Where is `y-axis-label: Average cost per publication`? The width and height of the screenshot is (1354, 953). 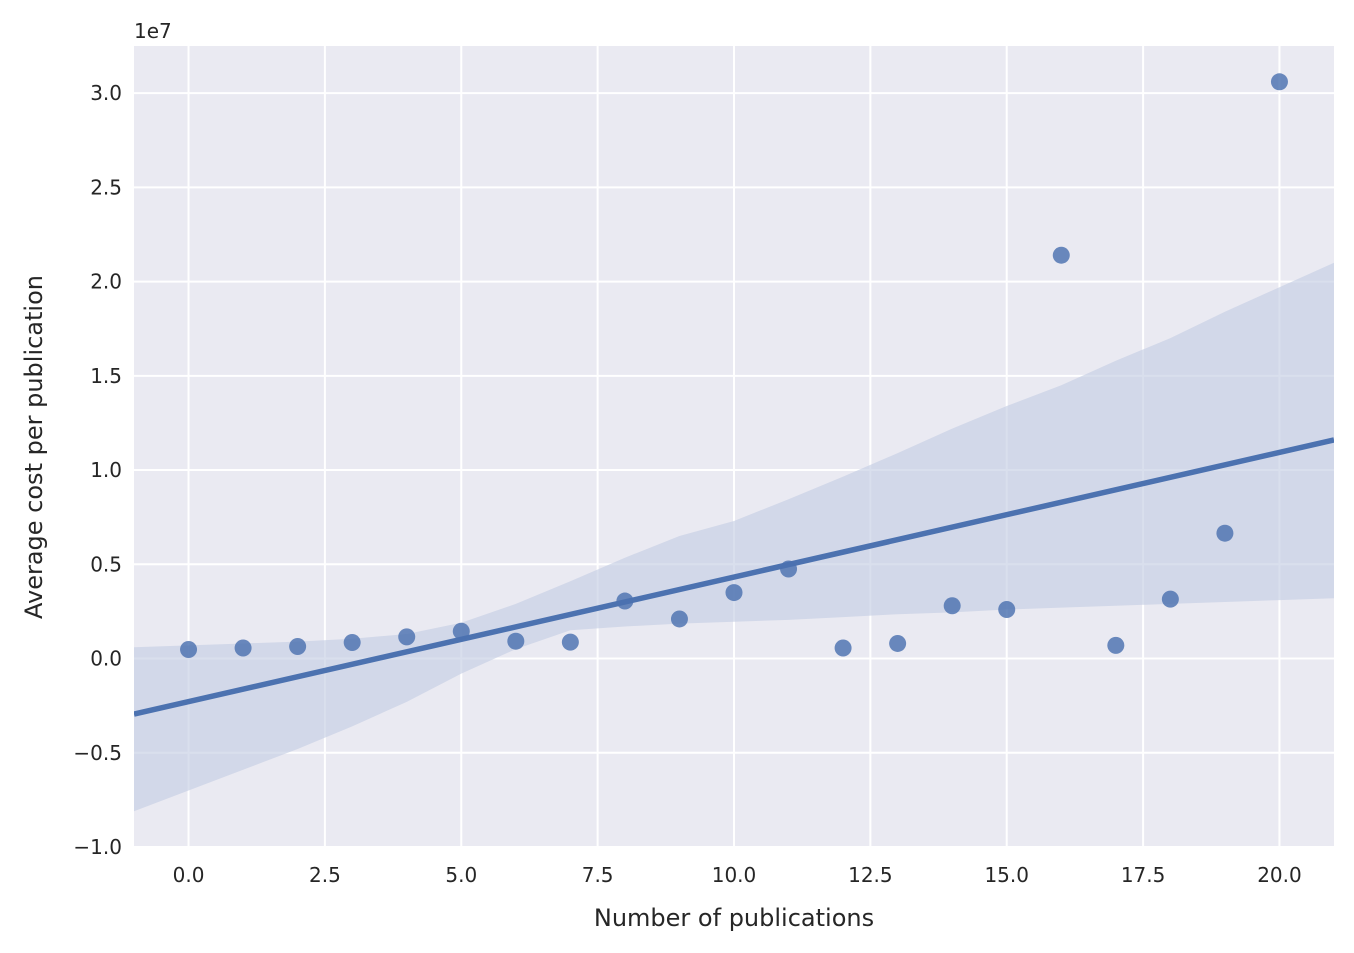
y-axis-label: Average cost per publication is located at coordinates (34, 447).